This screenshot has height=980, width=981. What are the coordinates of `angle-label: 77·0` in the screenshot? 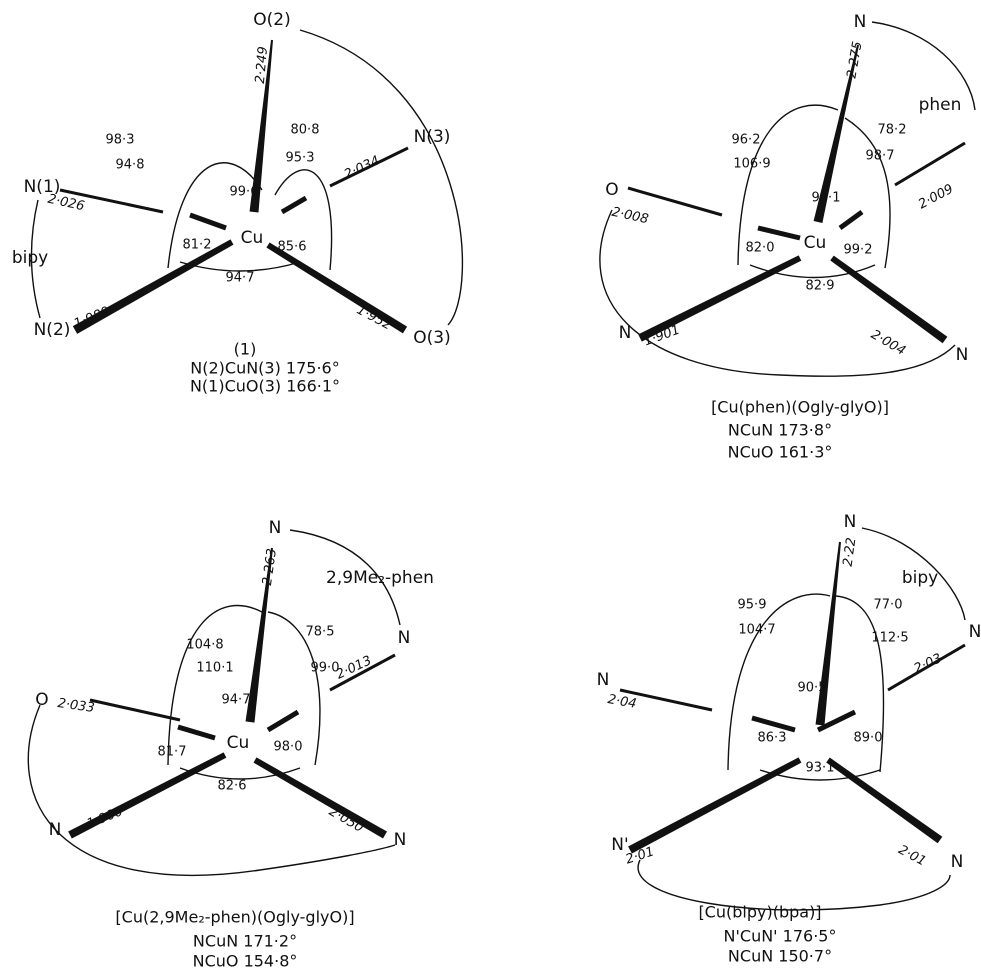 It's located at (888, 605).